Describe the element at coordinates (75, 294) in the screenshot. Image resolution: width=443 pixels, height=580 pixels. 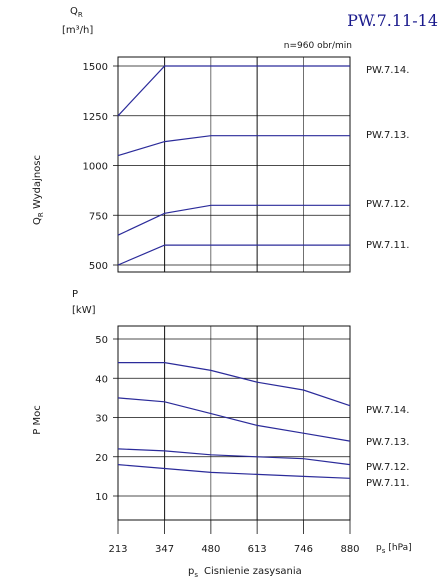
I see `bottom-y-symbol: P` at that location.